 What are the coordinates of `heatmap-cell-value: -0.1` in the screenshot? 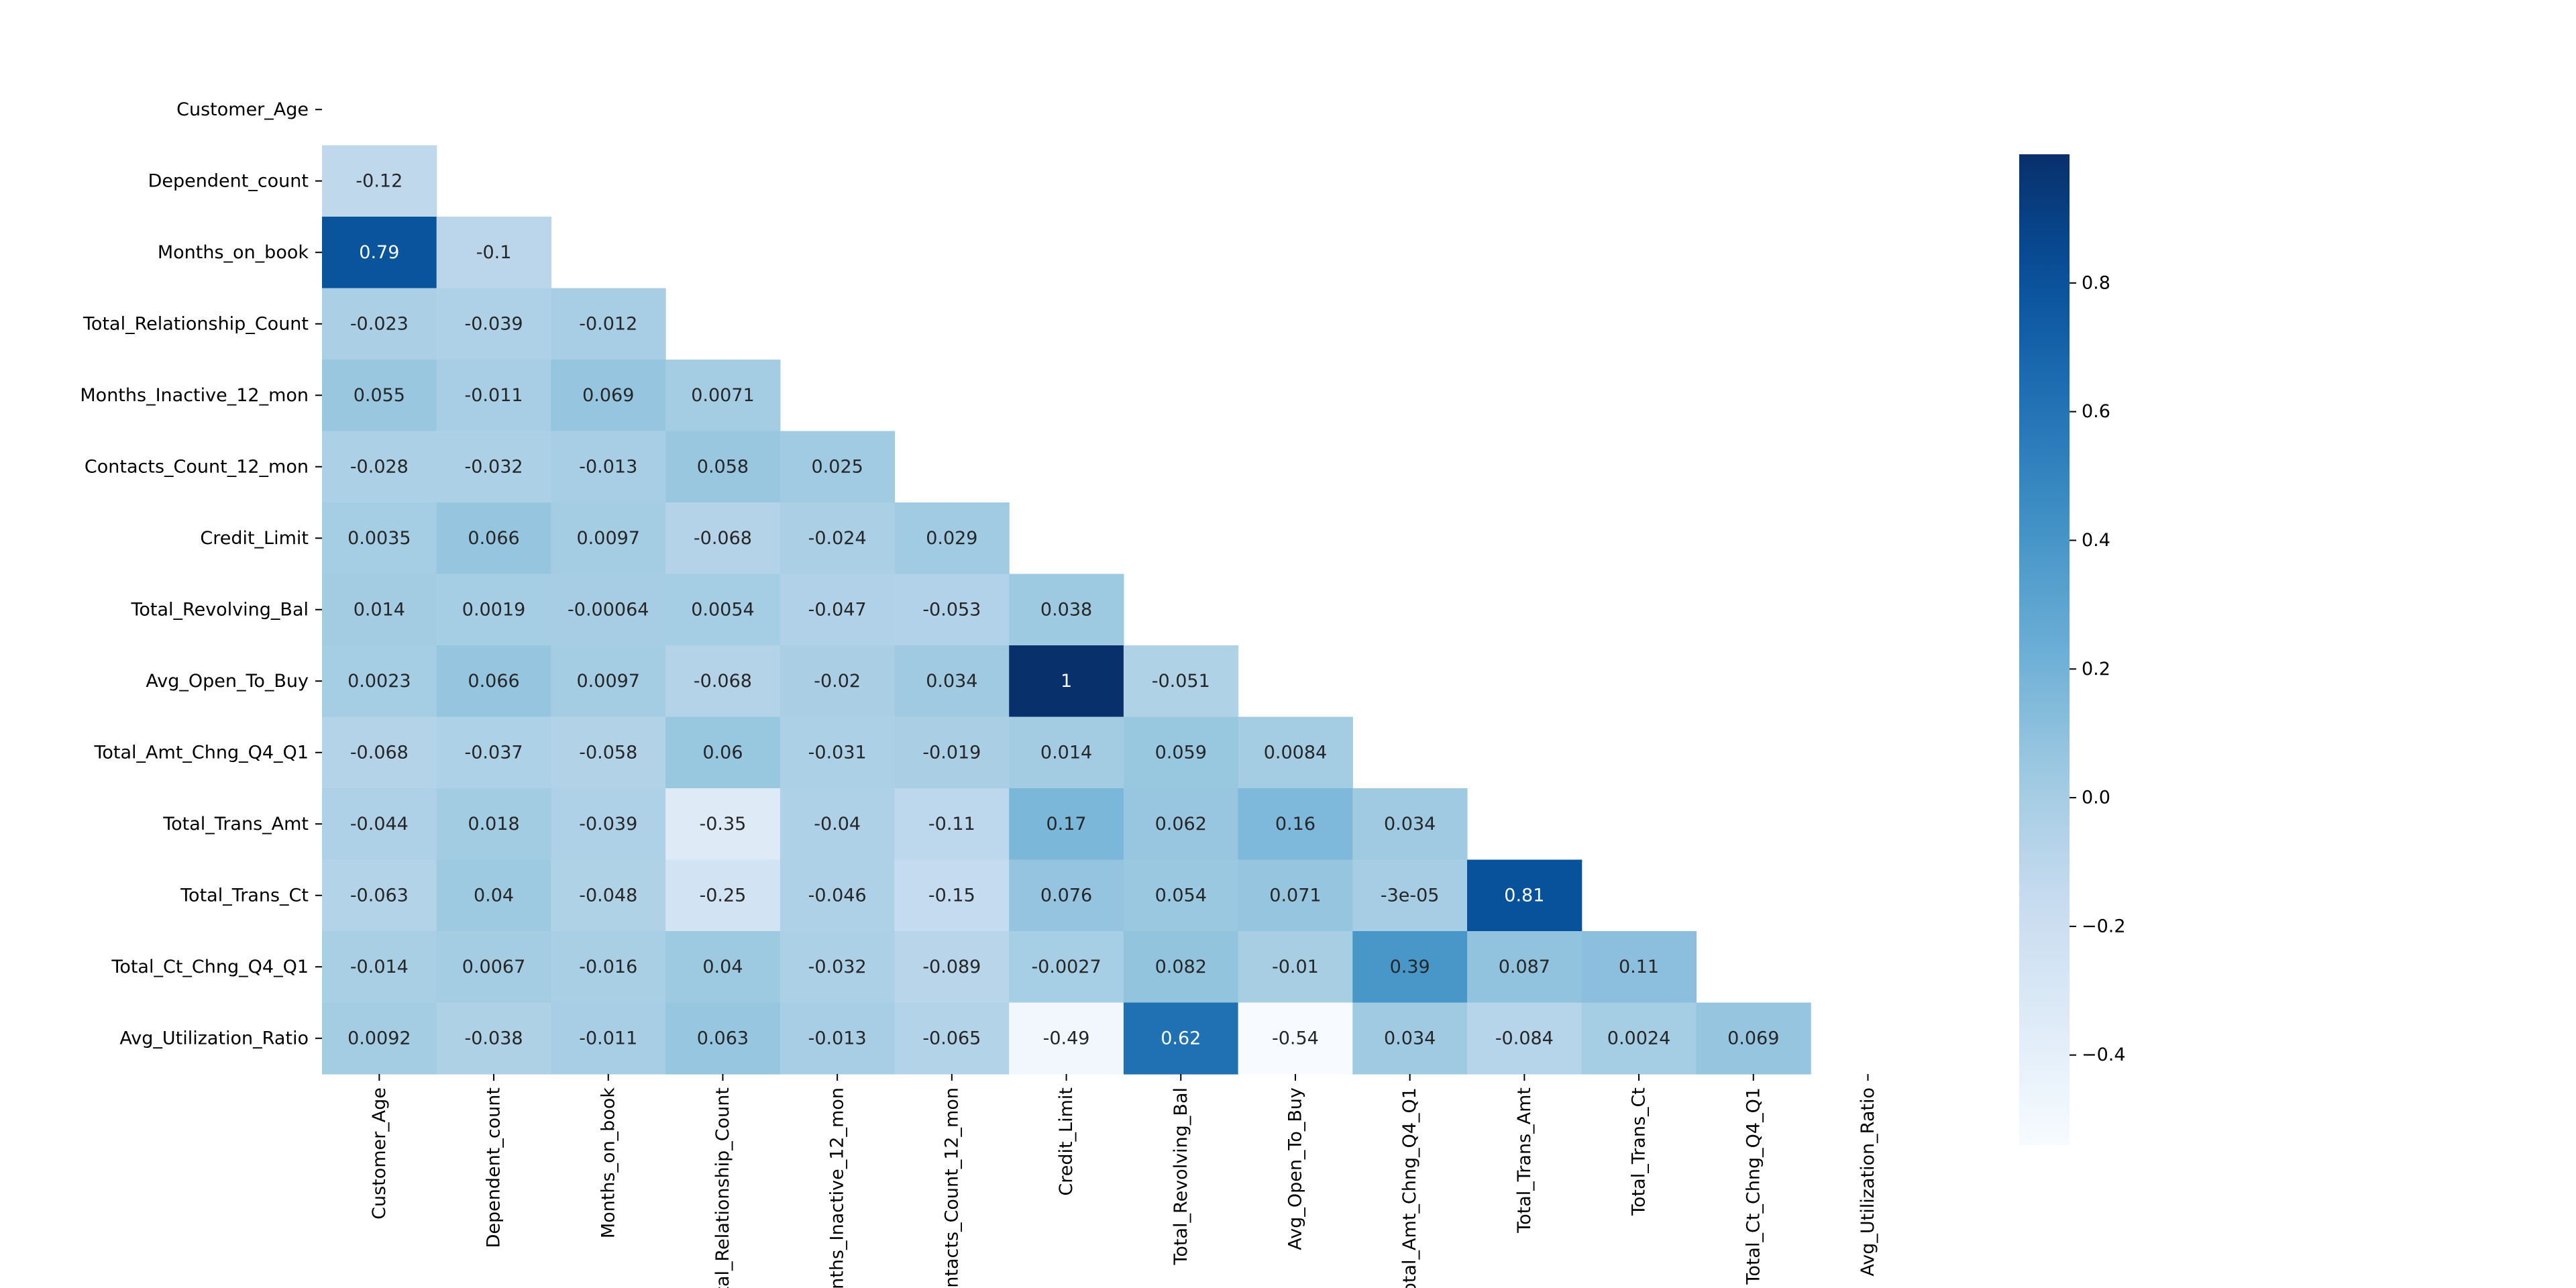 It's located at (494, 252).